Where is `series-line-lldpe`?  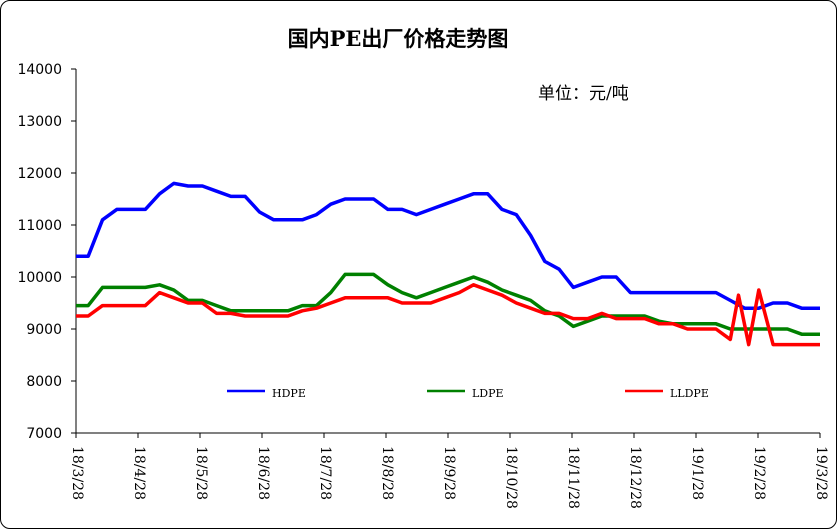
series-line-lldpe is located at coordinates (448, 315).